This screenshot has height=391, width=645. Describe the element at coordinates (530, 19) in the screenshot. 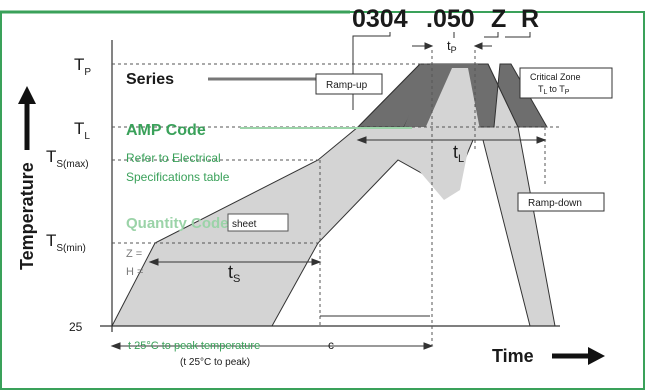

I see `option-2: R` at that location.